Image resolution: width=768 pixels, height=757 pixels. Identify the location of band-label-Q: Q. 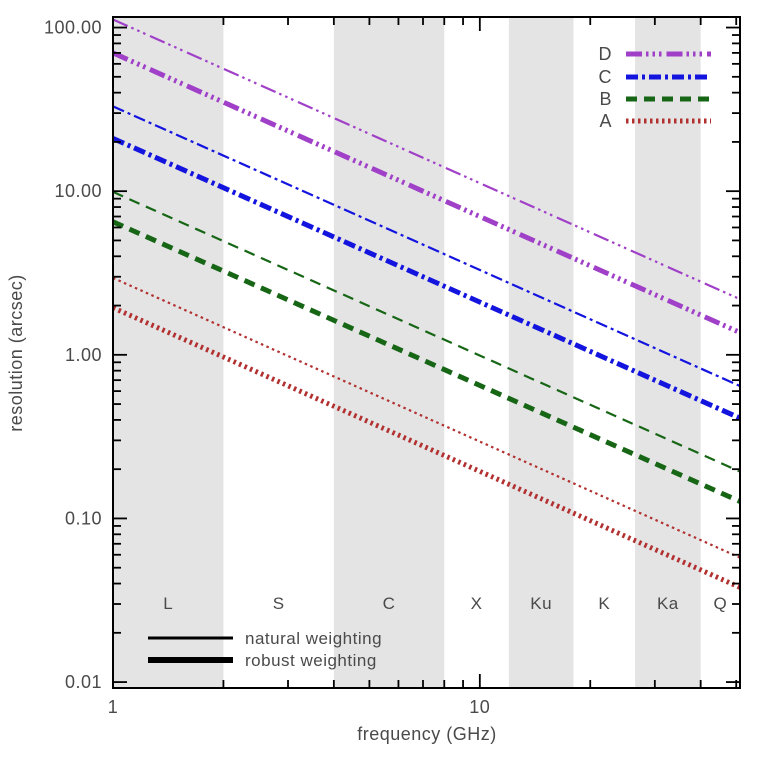
(720, 603).